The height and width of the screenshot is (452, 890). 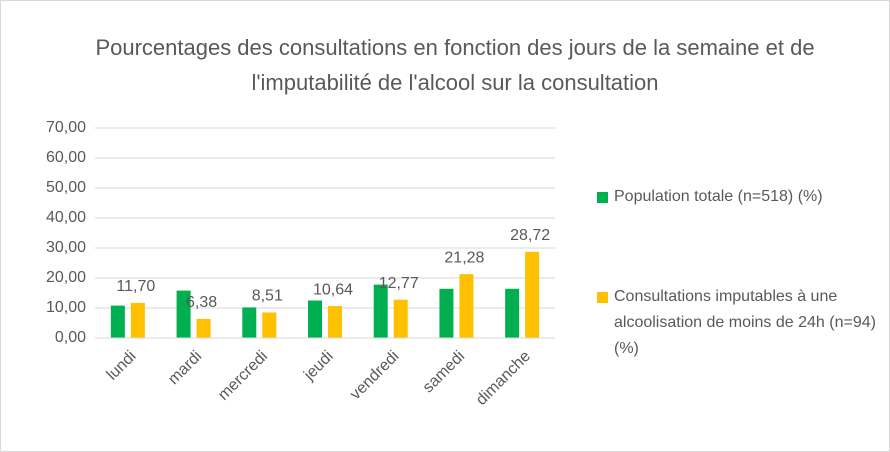 I want to click on y-tick-label: 70,00, so click(x=66, y=127).